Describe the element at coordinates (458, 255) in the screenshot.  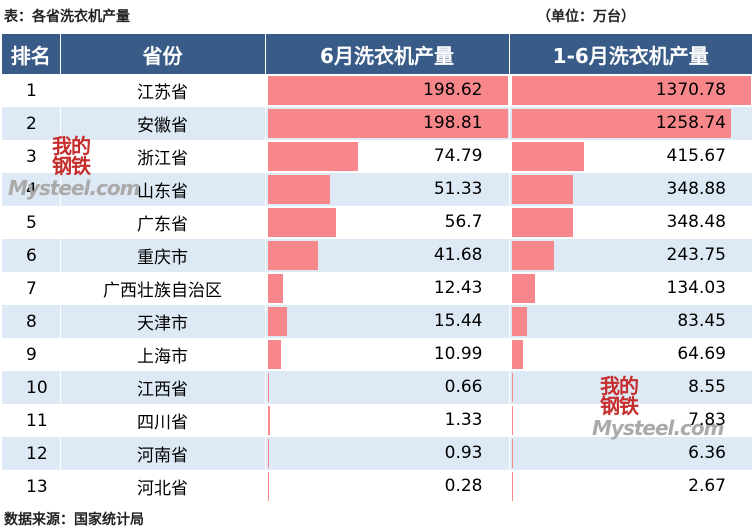
I see `june-output-value: 41.68` at that location.